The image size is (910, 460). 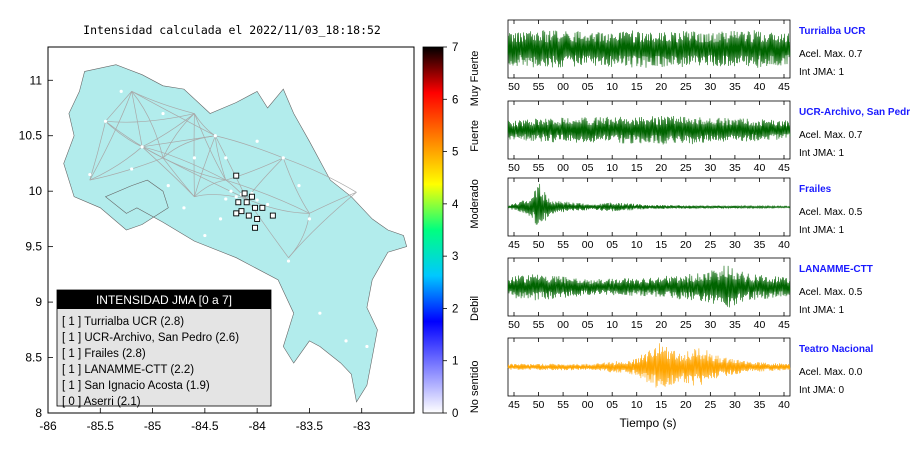 I want to click on station-markers, so click(x=254, y=201).